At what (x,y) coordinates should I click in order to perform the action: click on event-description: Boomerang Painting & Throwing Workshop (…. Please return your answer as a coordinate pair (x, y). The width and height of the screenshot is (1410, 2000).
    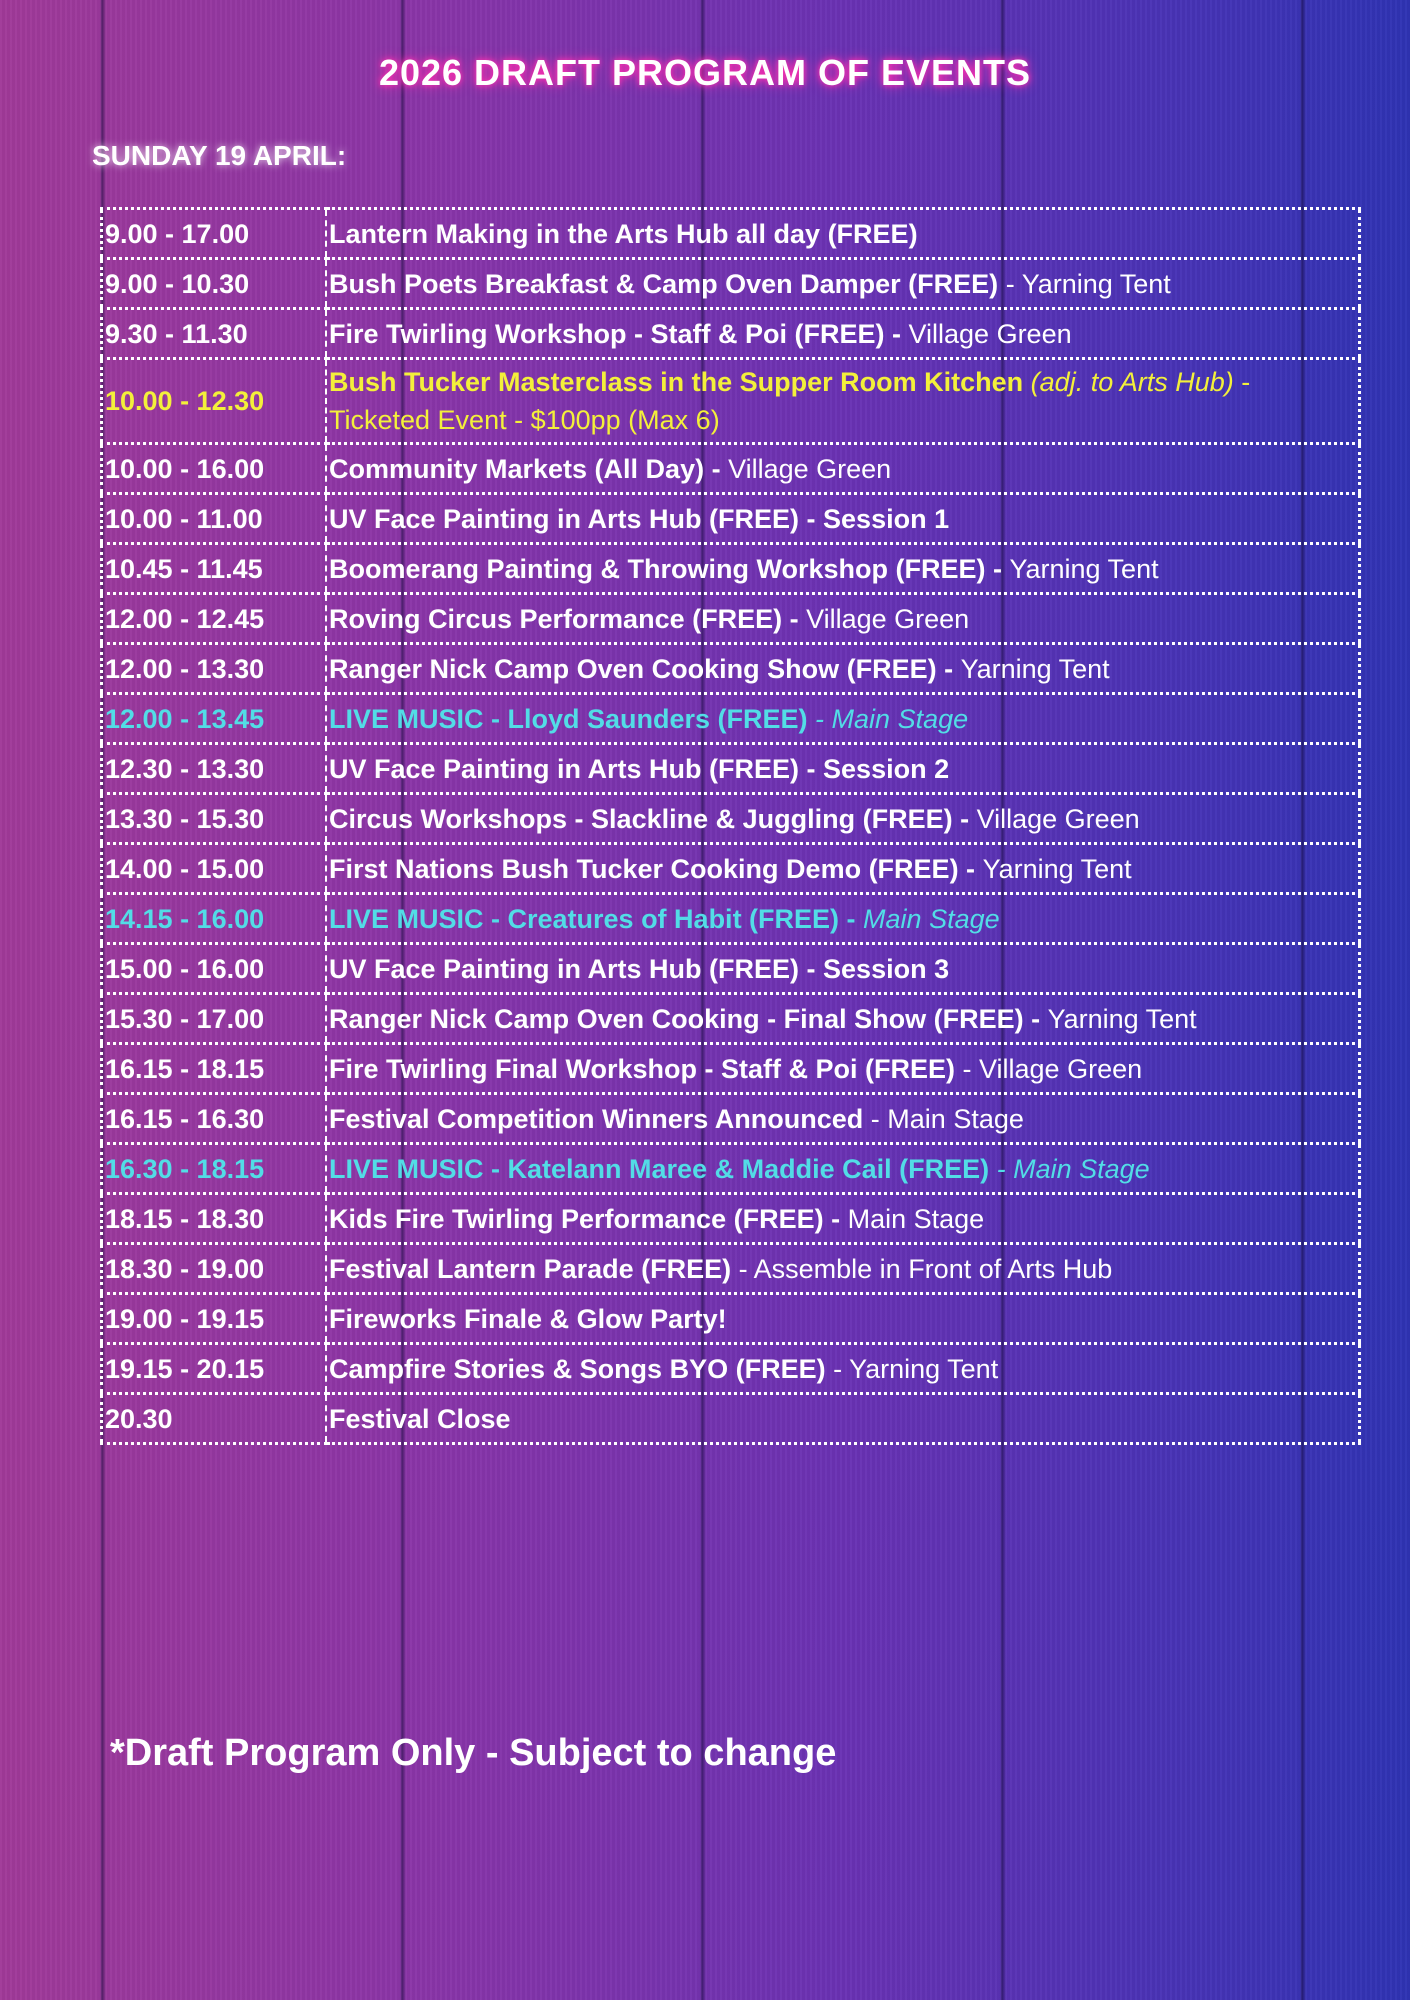
    Looking at the image, I should click on (843, 568).